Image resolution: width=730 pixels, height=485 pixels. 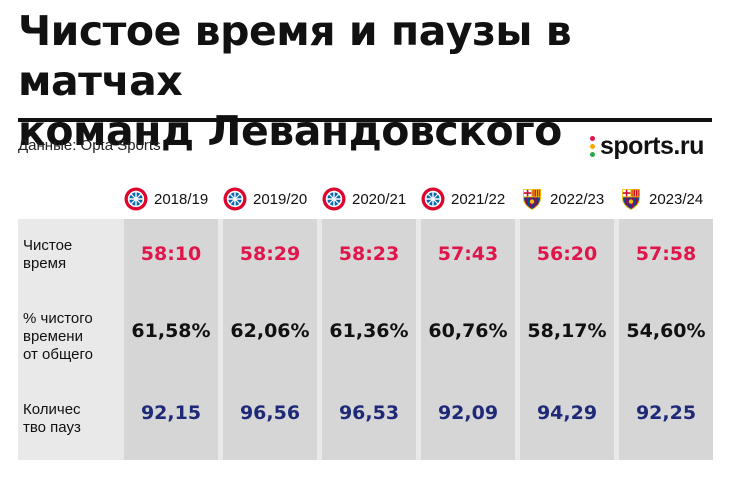 I want to click on percent-value: 61,36%, so click(x=369, y=331).